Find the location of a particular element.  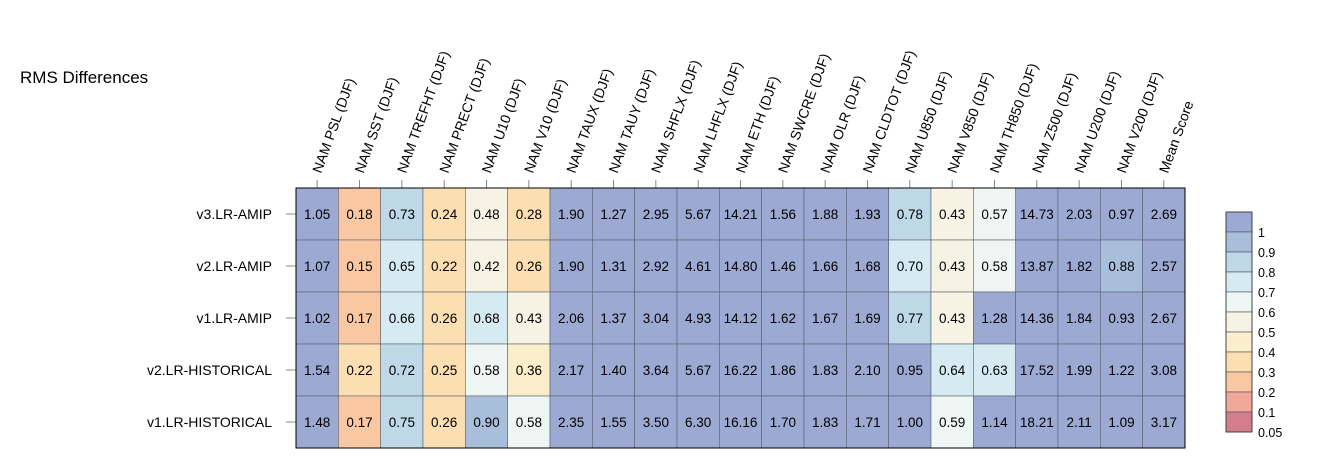

colorbar-legend: 1 0.9 0.8 0.7 0.6 0.5 0.4 0.3 0.2 0.1 0.05 is located at coordinates (1253, 325).